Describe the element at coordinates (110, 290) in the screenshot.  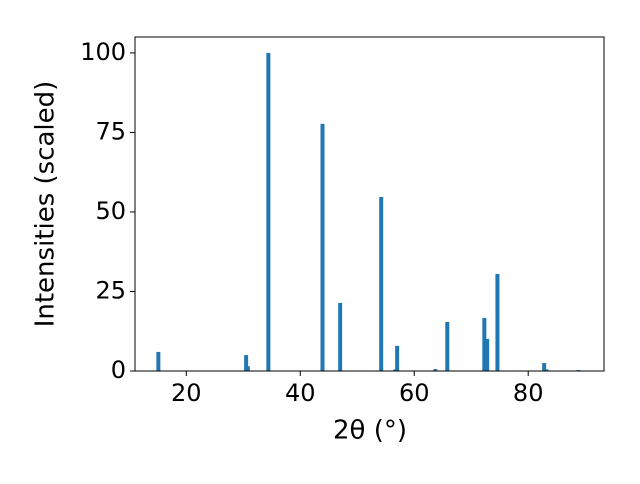
I see `y-tick-label: 25` at that location.